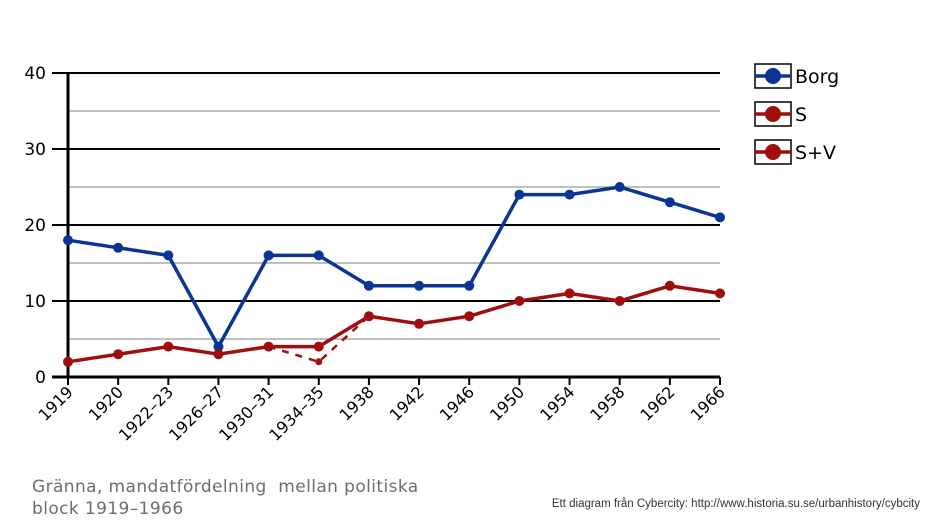 This screenshot has width=938, height=521. What do you see at coordinates (319, 339) in the screenshot?
I see `series-line-s` at bounding box center [319, 339].